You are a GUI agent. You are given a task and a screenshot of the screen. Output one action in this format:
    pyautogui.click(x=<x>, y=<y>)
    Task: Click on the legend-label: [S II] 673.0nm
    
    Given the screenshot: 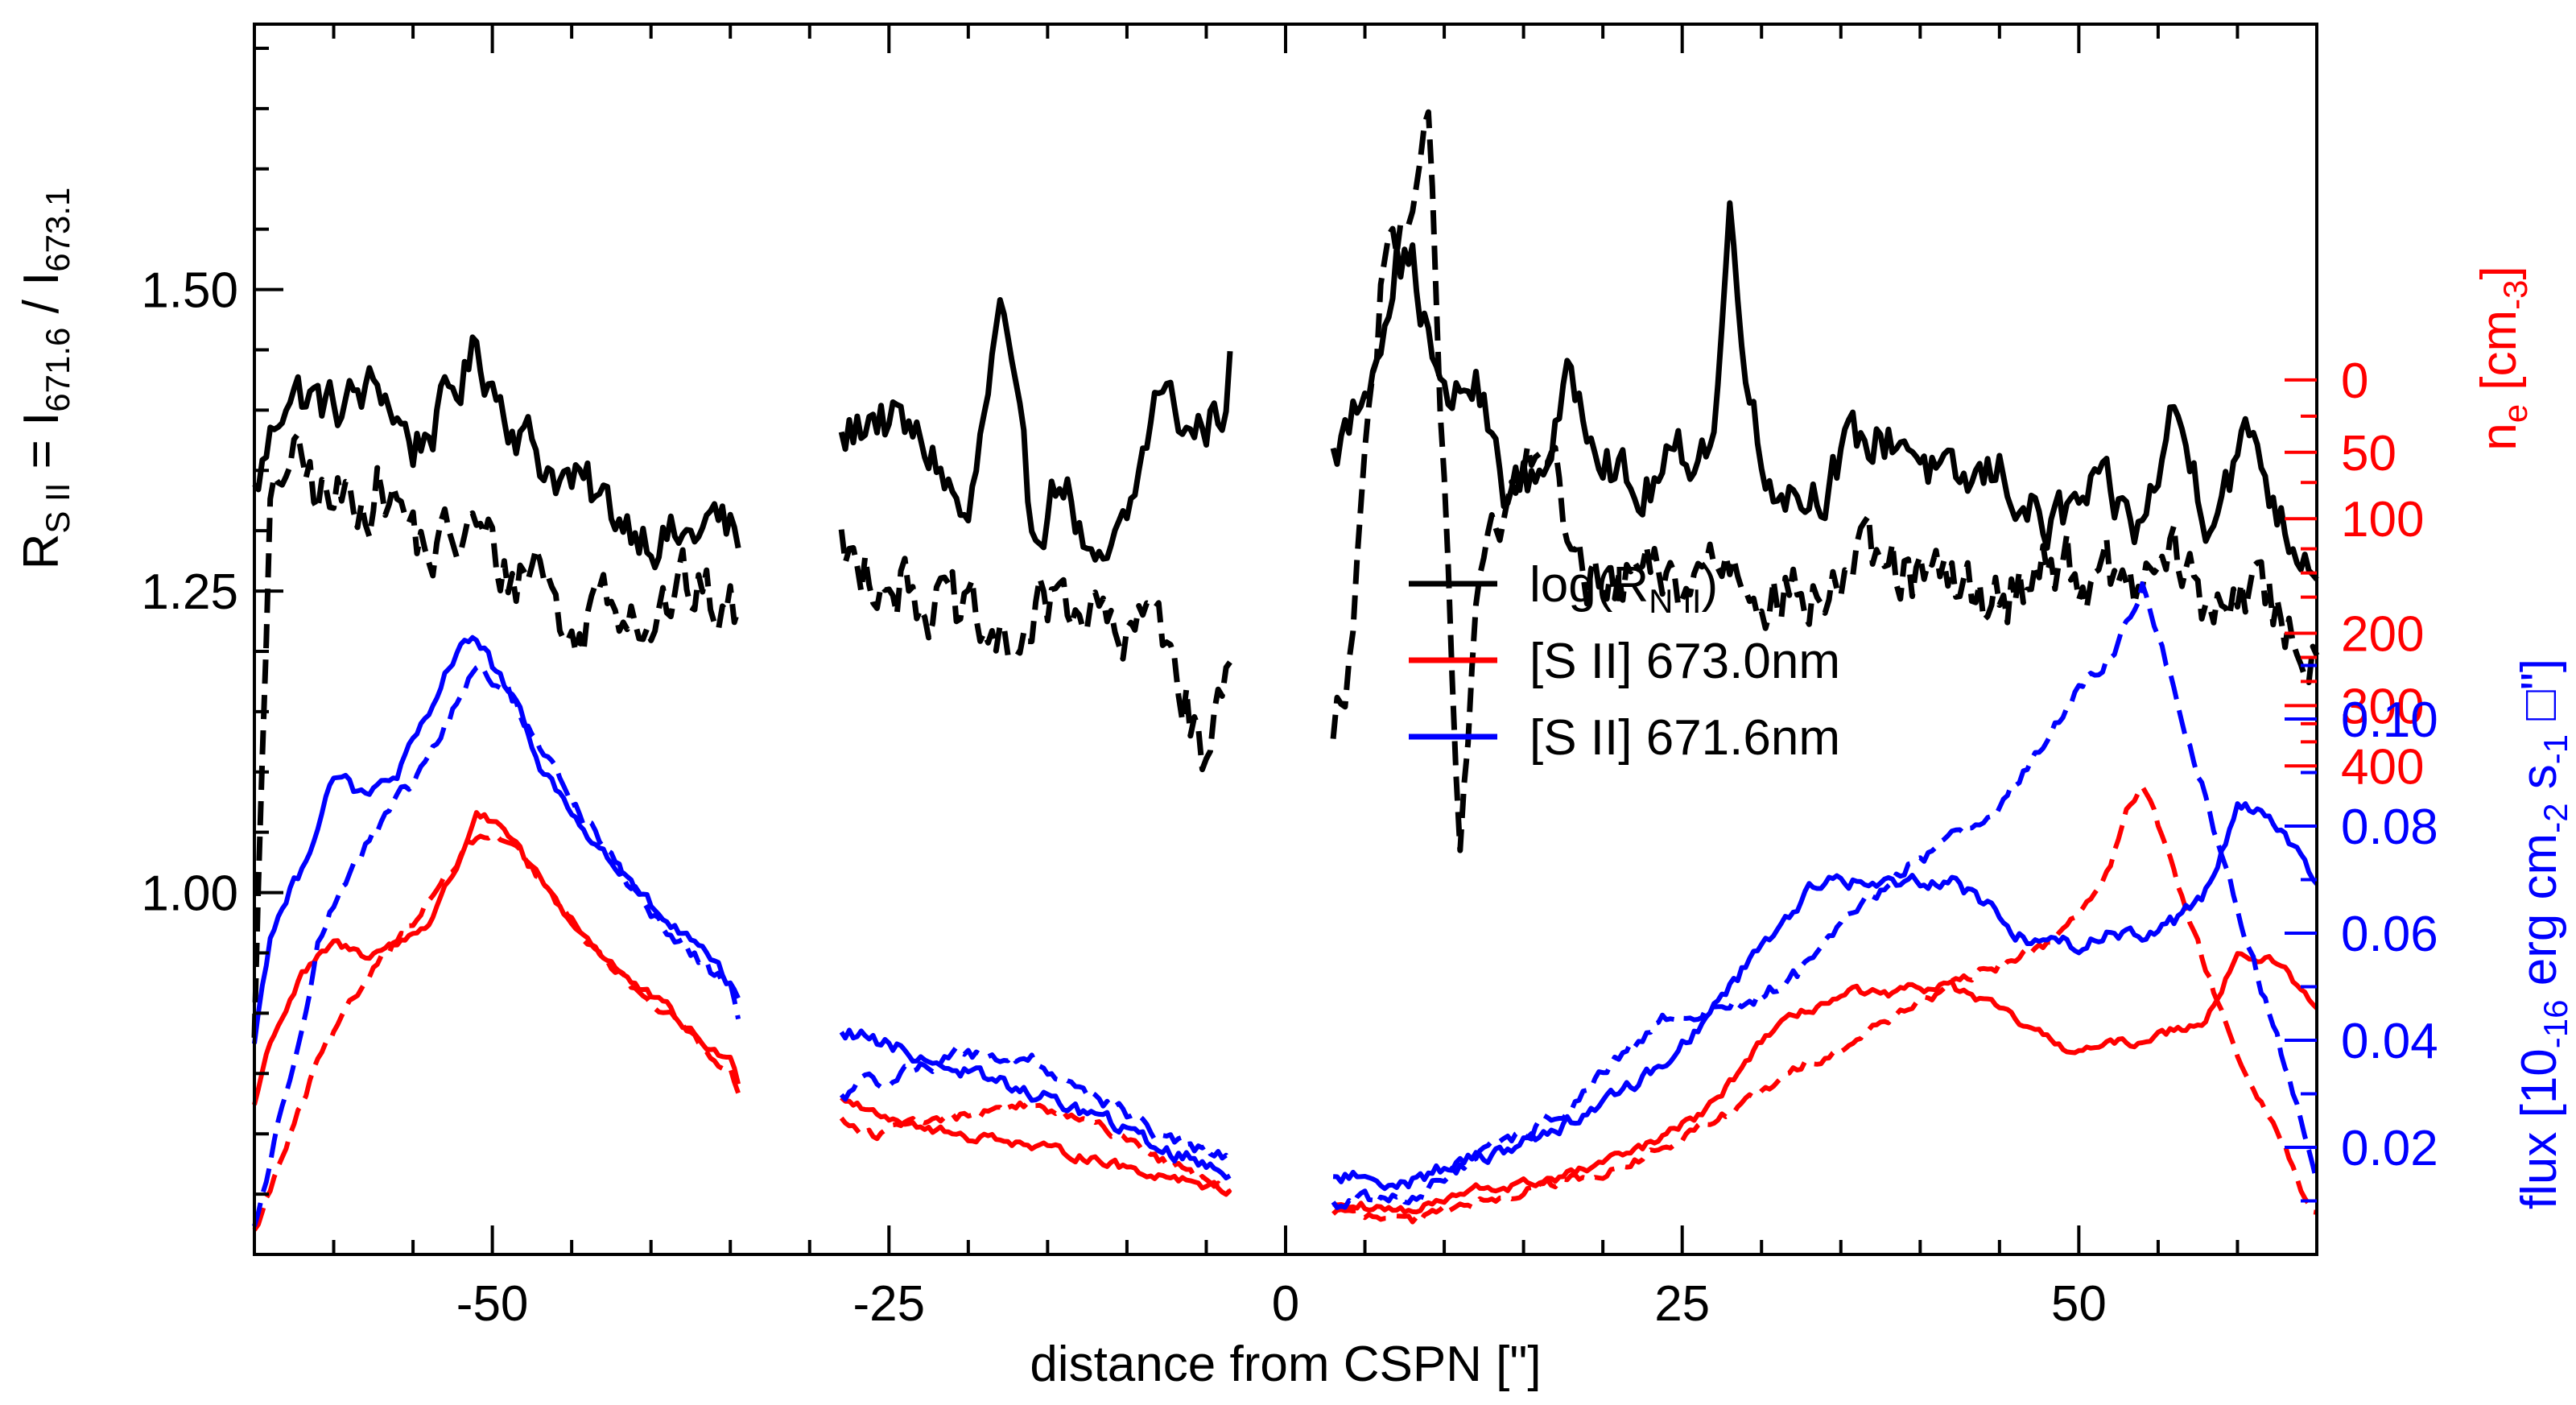 What is the action you would take?
    pyautogui.click(x=1685, y=661)
    